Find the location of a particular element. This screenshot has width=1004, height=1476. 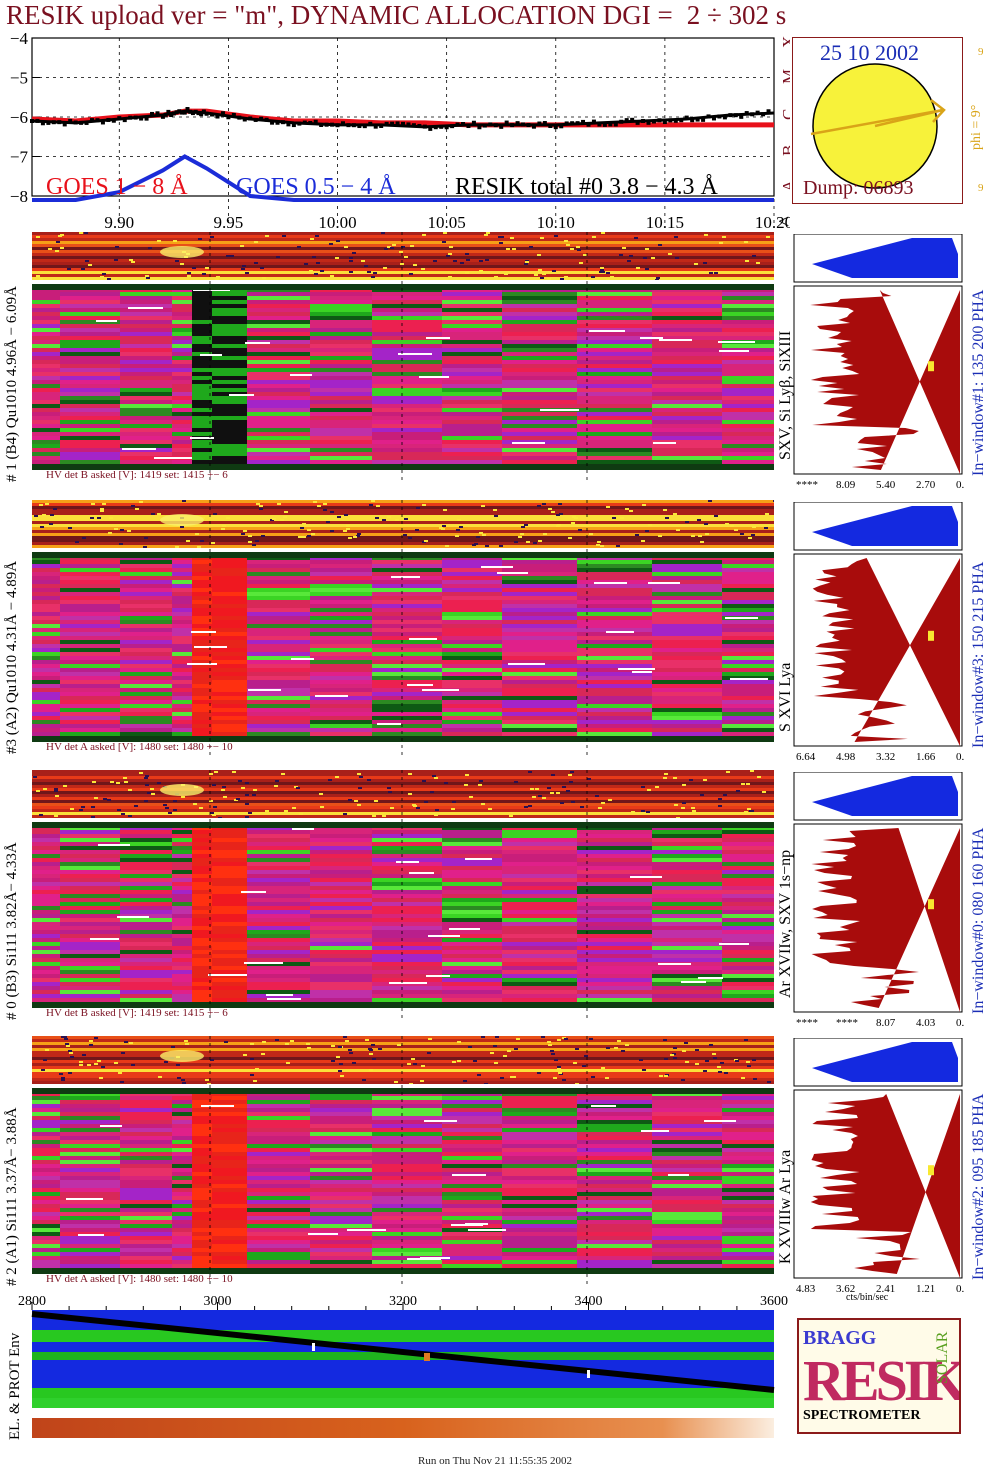

x-tick-label: 10.10 is located at coordinates (556, 222).